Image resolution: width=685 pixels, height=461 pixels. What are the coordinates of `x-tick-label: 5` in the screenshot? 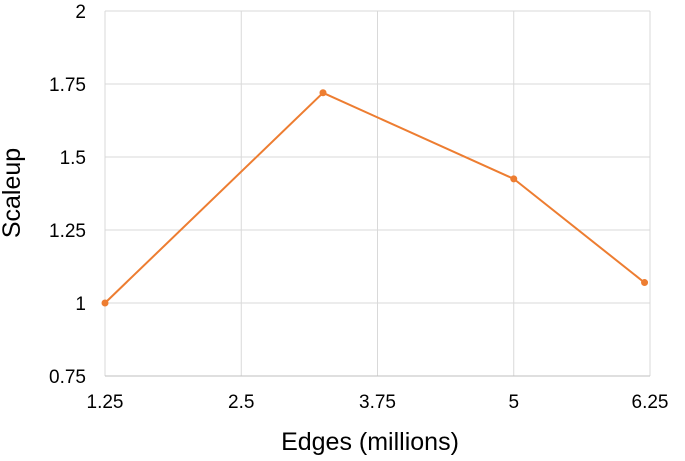 It's located at (513, 402).